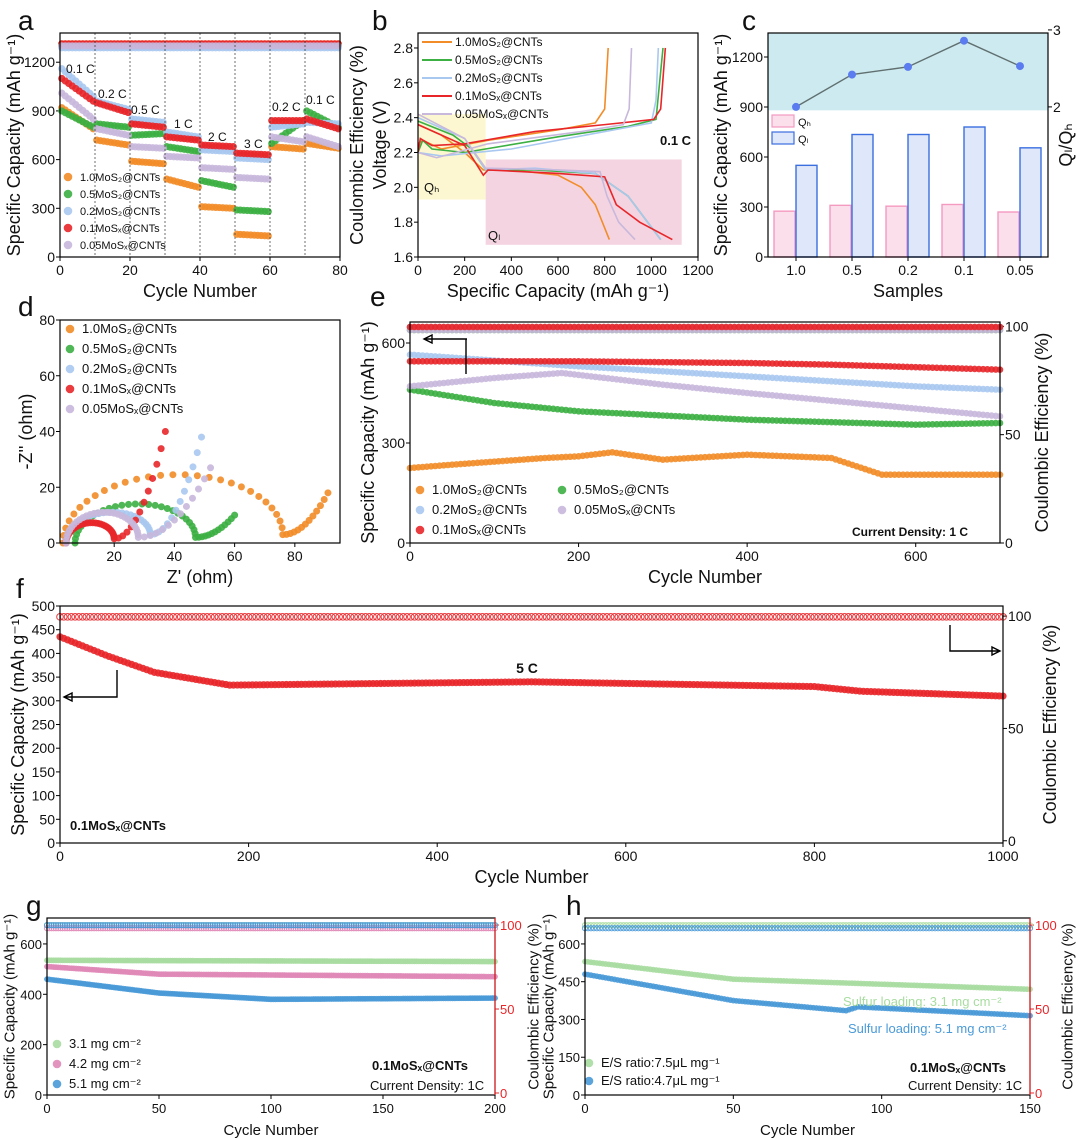 The width and height of the screenshot is (1080, 1138). What do you see at coordinates (44, 748) in the screenshot?
I see `y-tick-label: 200` at bounding box center [44, 748].